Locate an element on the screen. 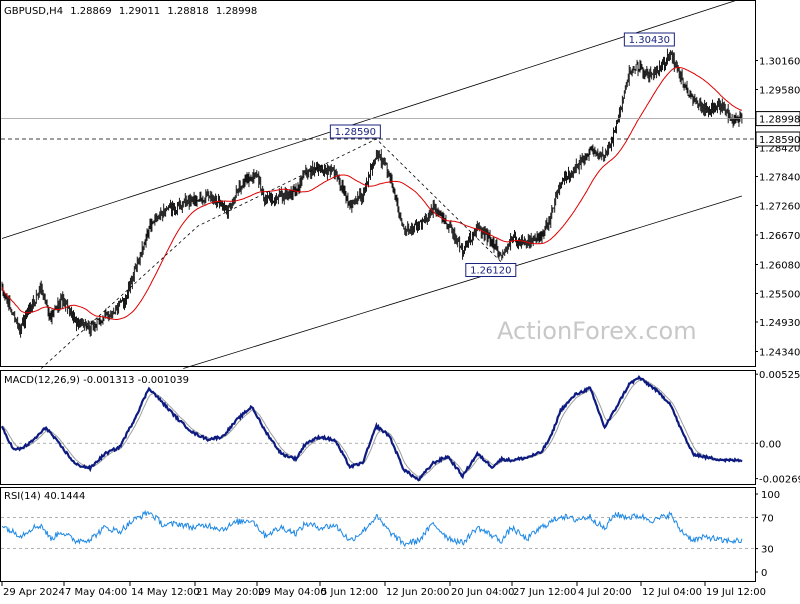 This screenshot has height=604, width=800. macd-tick-label: -0.00269 is located at coordinates (779, 480).